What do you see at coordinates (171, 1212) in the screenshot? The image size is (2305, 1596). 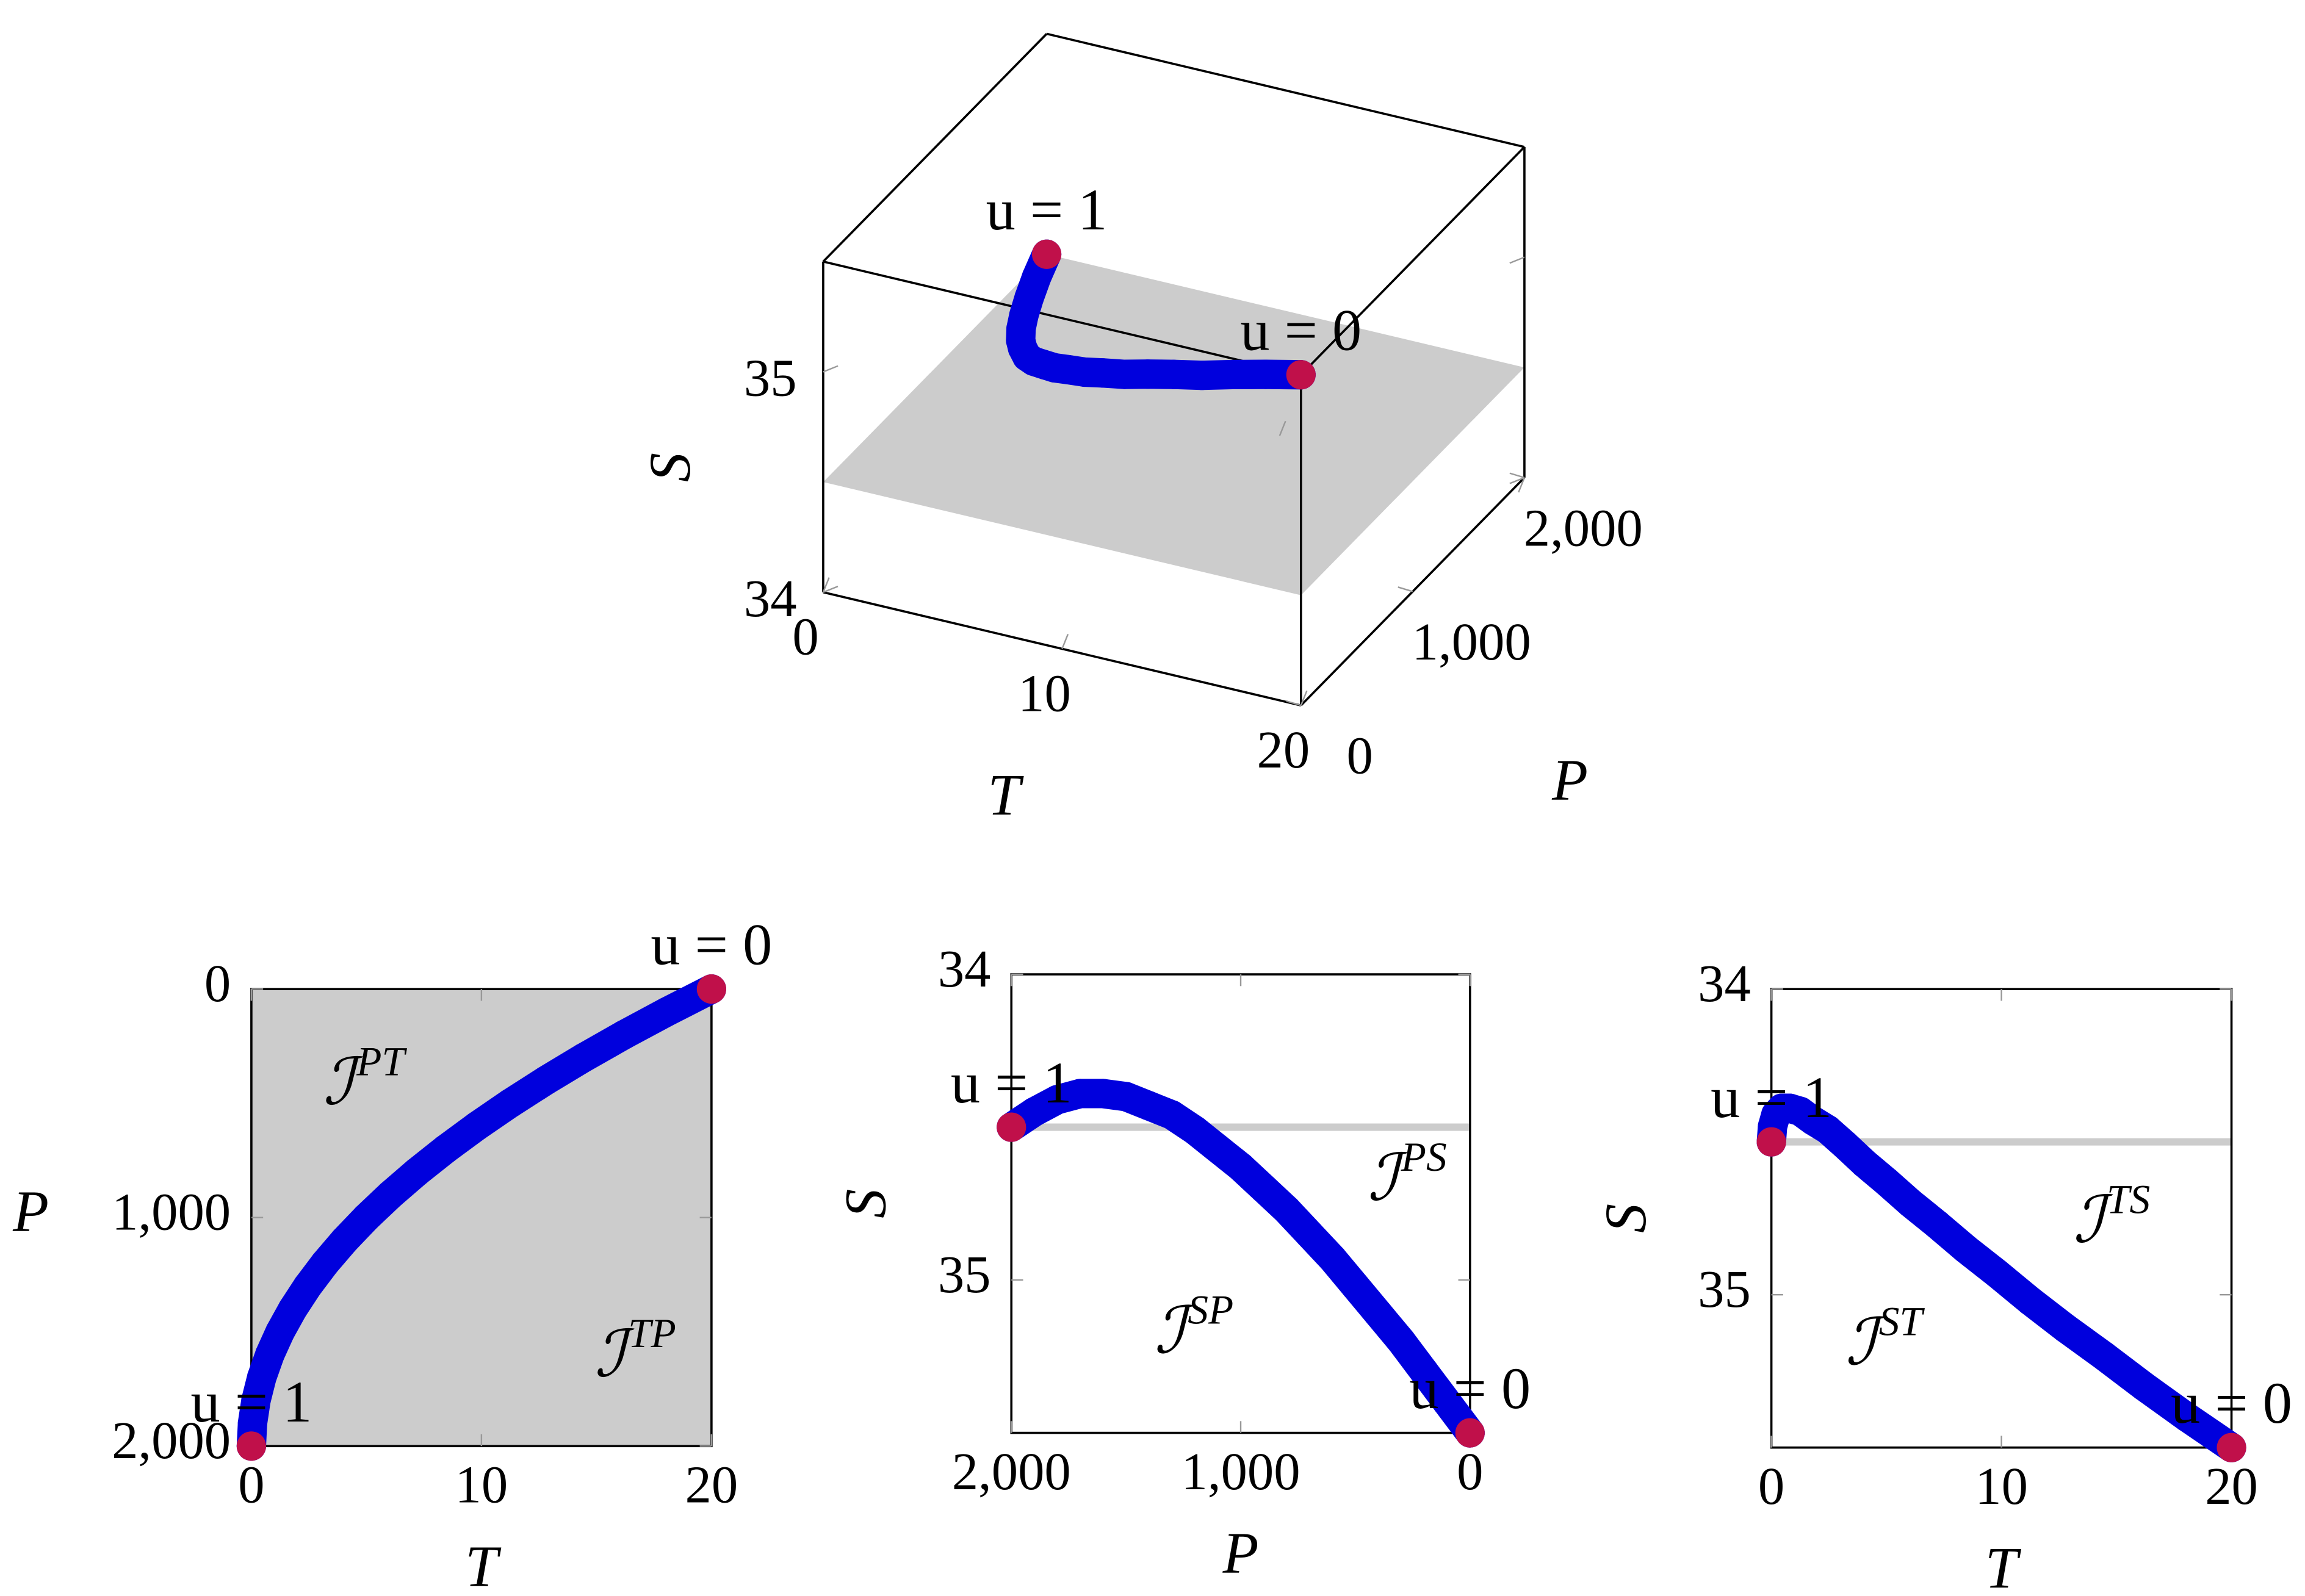 I see `y-tick-label: 1,000` at bounding box center [171, 1212].